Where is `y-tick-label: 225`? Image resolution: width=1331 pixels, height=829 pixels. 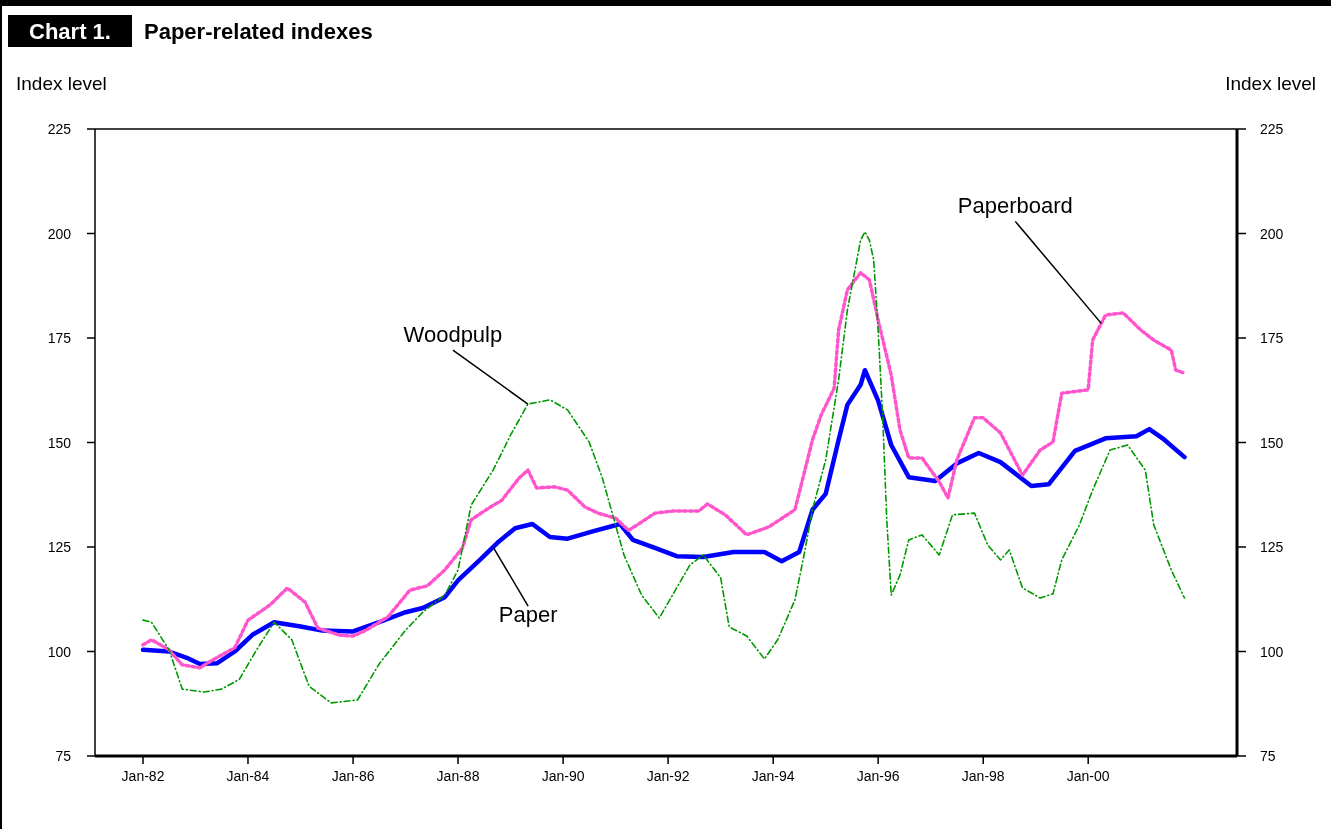
y-tick-label: 225 is located at coordinates (59, 129).